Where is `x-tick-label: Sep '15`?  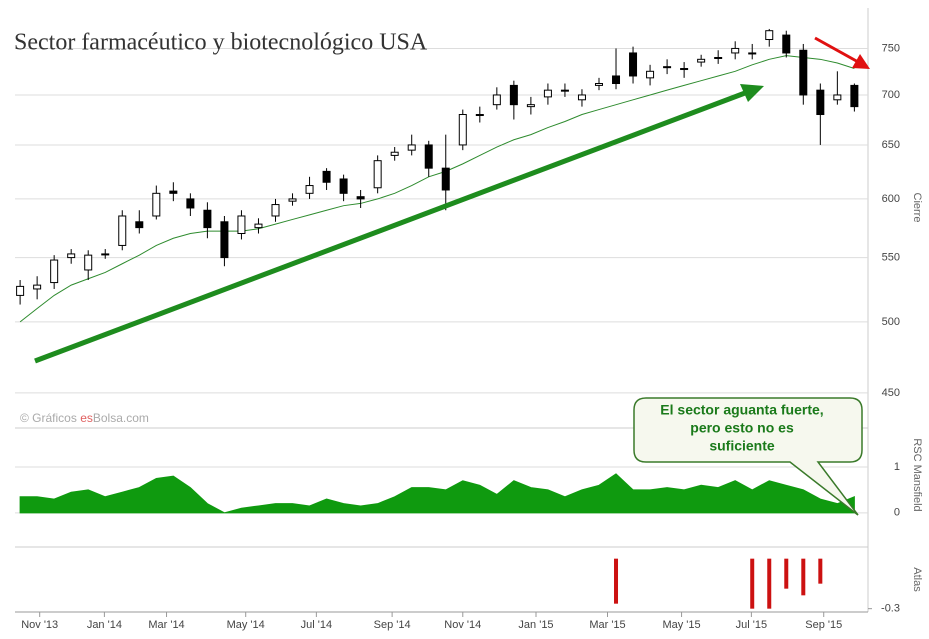 x-tick-label: Sep '15 is located at coordinates (823, 625).